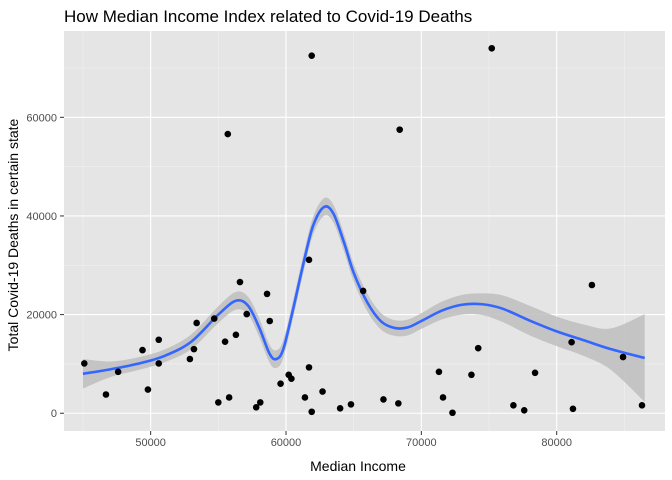 The width and height of the screenshot is (672, 480). What do you see at coordinates (286, 443) in the screenshot?
I see `x-tick-label: 60000` at bounding box center [286, 443].